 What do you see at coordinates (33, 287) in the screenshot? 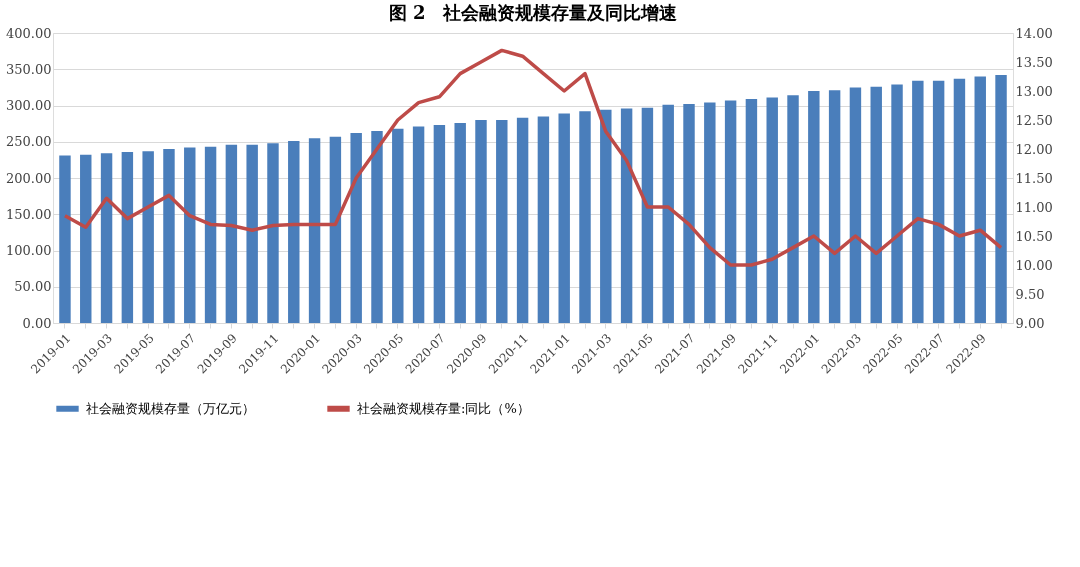
I see `y-tick-label: 50.00` at bounding box center [33, 287].